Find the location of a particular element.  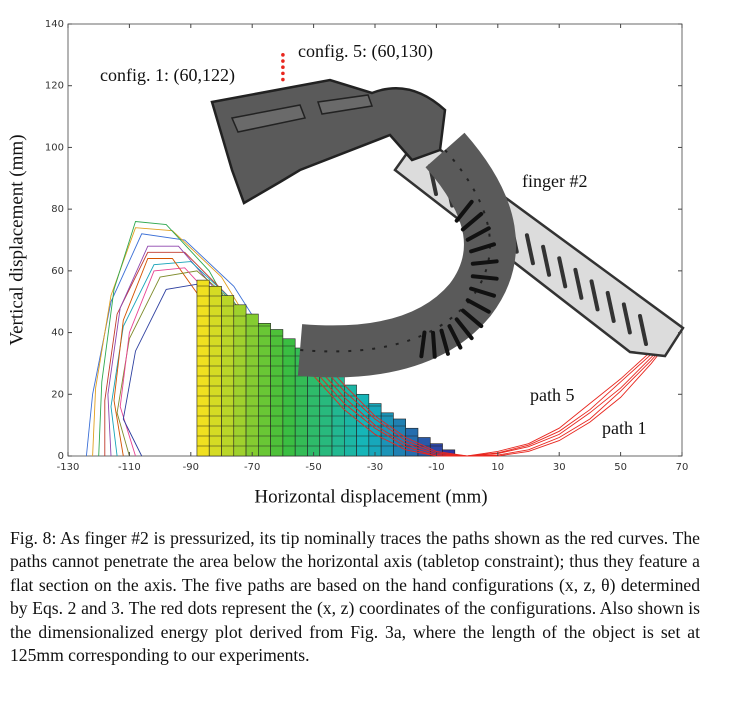

y-tick-label: 20 is located at coordinates (57, 394).